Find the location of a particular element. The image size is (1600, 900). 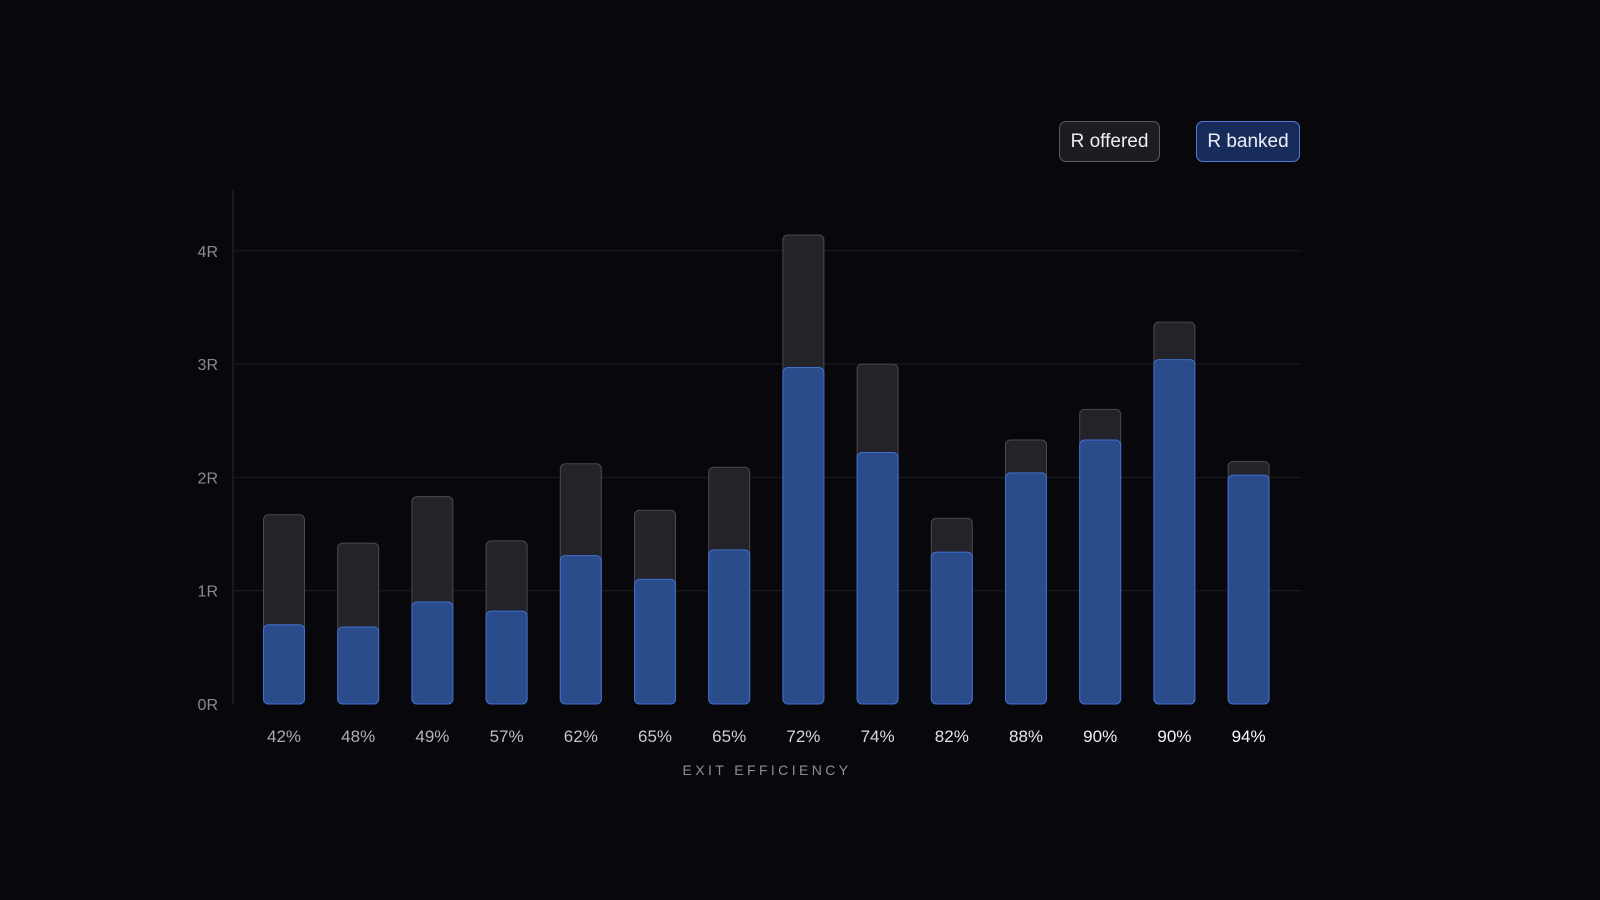

x-tick-label: 94% is located at coordinates (1249, 736).